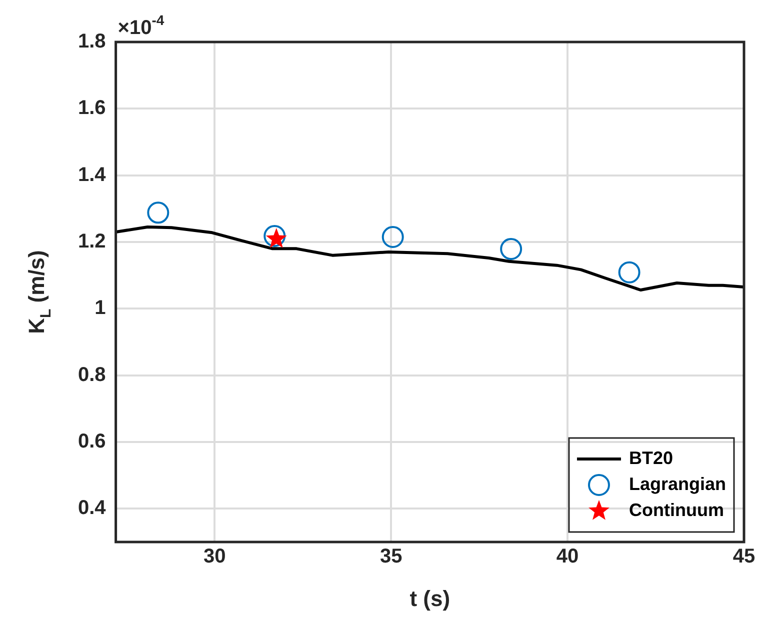 The image size is (768, 620). What do you see at coordinates (92, 175) in the screenshot?
I see `y-tick-label: 1.4` at bounding box center [92, 175].